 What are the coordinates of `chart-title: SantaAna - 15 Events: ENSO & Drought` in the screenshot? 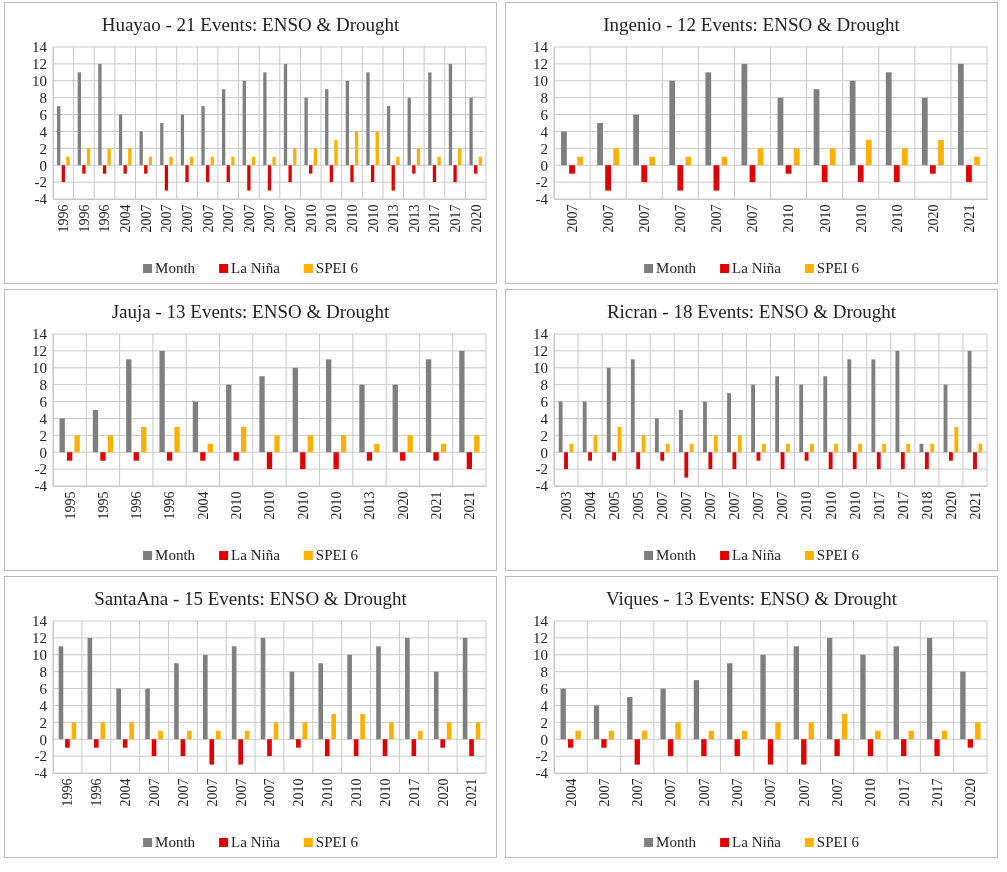 It's located at (251, 598).